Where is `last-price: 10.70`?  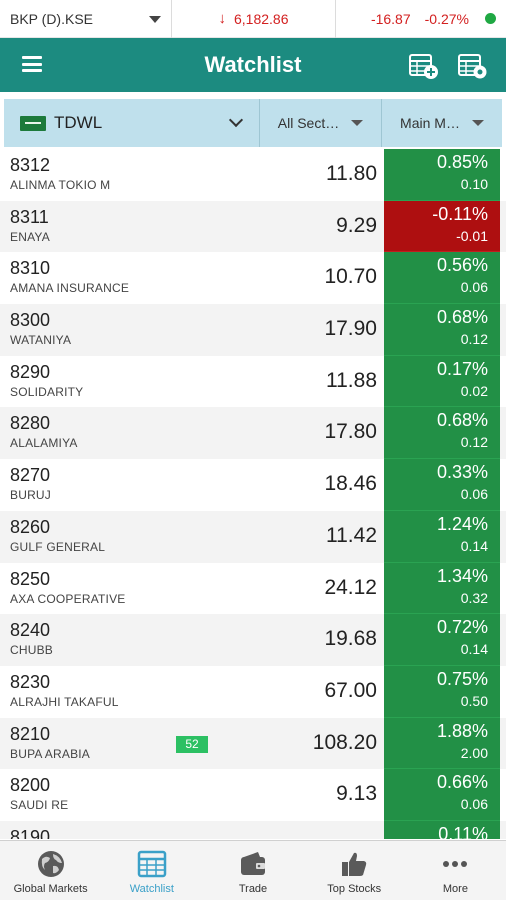
last-price: 10.70 is located at coordinates (350, 277).